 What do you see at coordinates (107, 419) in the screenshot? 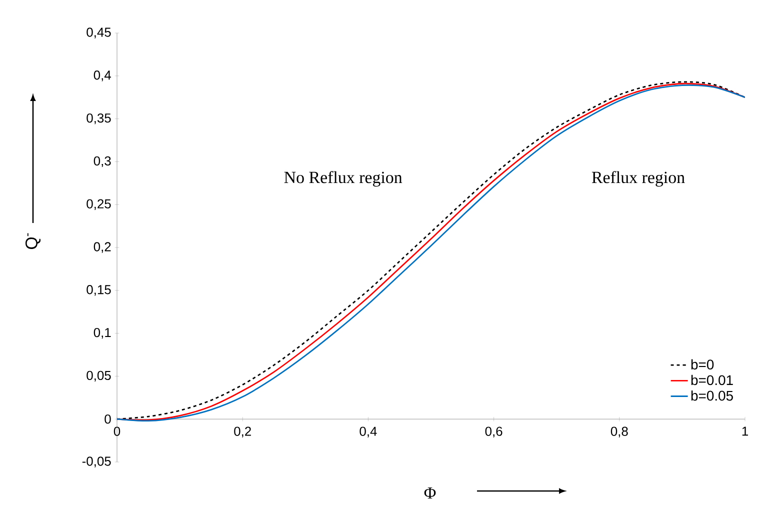
I see `y-tick-label: 0` at bounding box center [107, 419].